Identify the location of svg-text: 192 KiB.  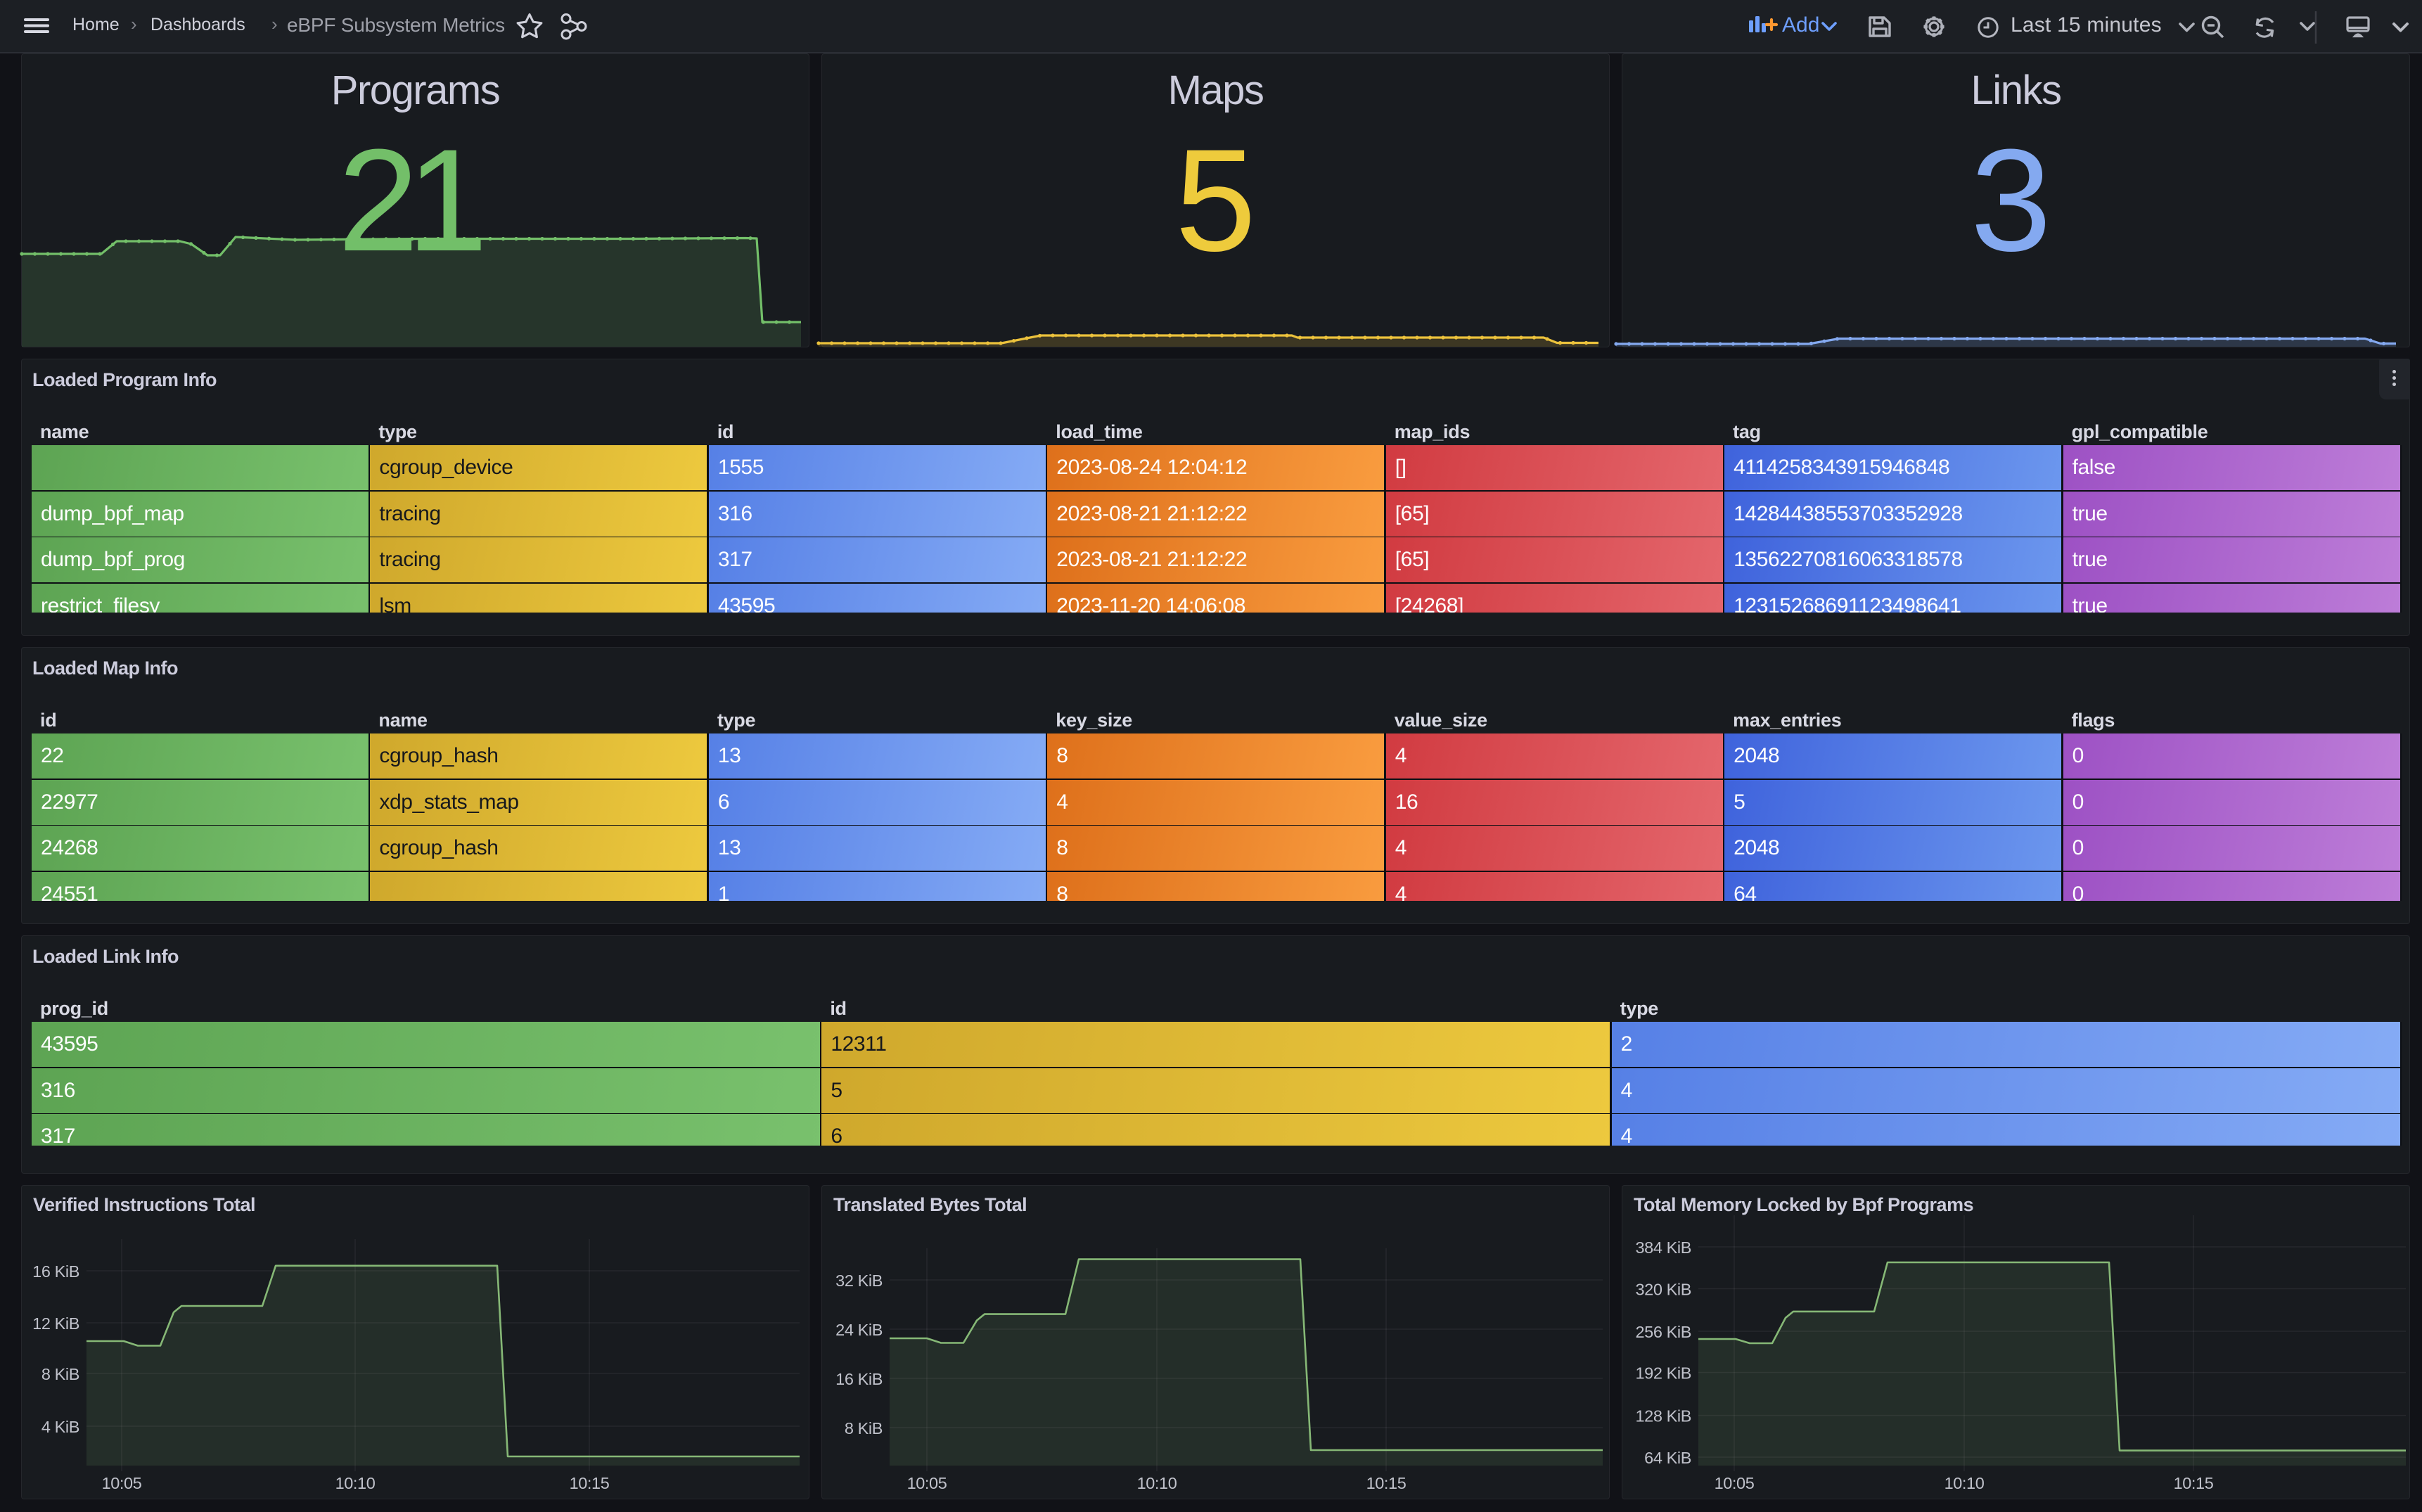
(1663, 1373).